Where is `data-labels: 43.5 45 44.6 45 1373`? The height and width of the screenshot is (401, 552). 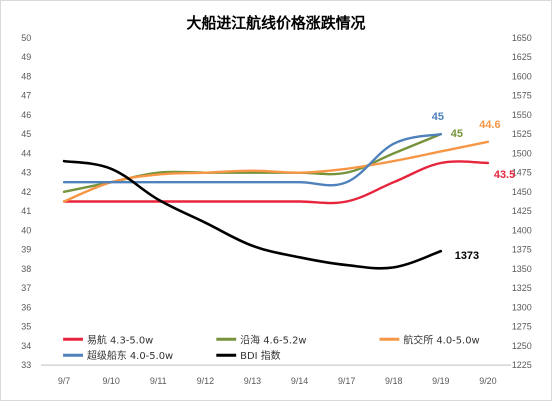
data-labels: 43.5 45 44.6 45 1373 is located at coordinates (473, 186).